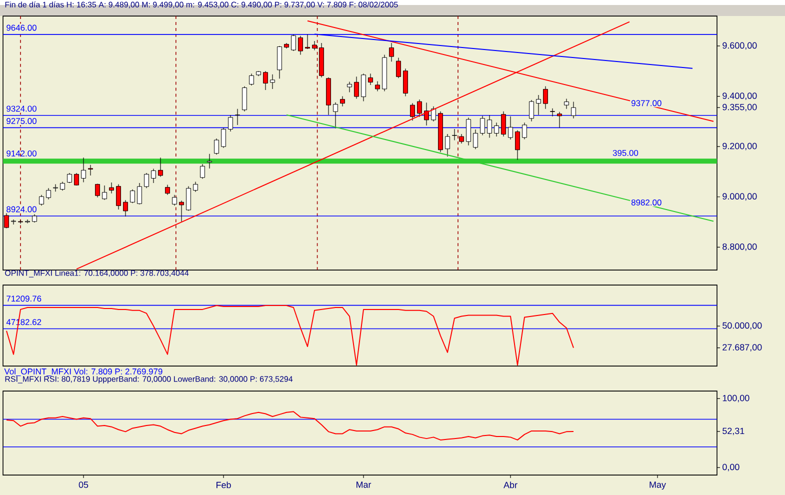 The height and width of the screenshot is (495, 785). Describe the element at coordinates (739, 197) in the screenshot. I see `y-tick-label: 9.000,00` at that location.